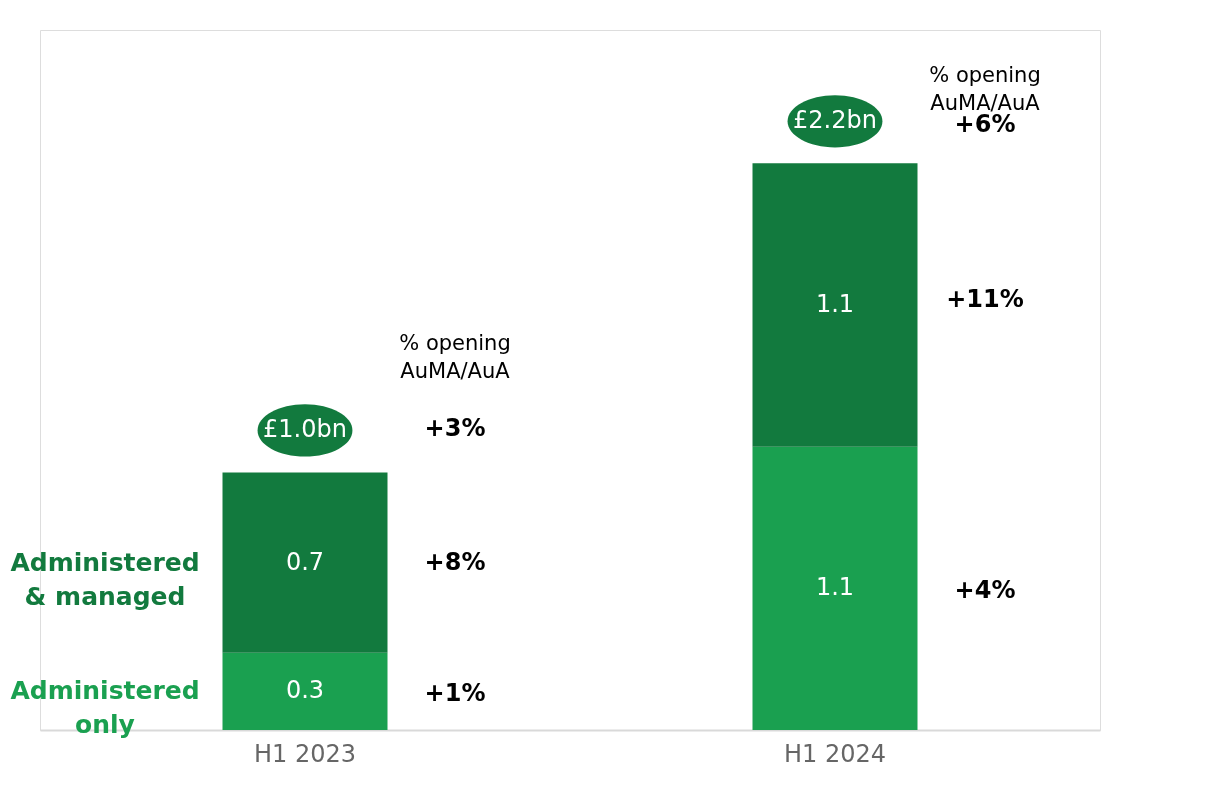 This screenshot has height=809, width=1213. I want to click on annotation: +11%, so click(985, 298).